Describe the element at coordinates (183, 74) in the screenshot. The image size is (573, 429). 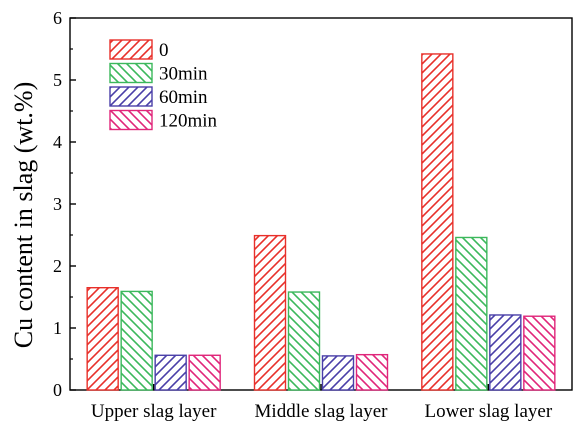
I see `legend-label: 30min` at that location.